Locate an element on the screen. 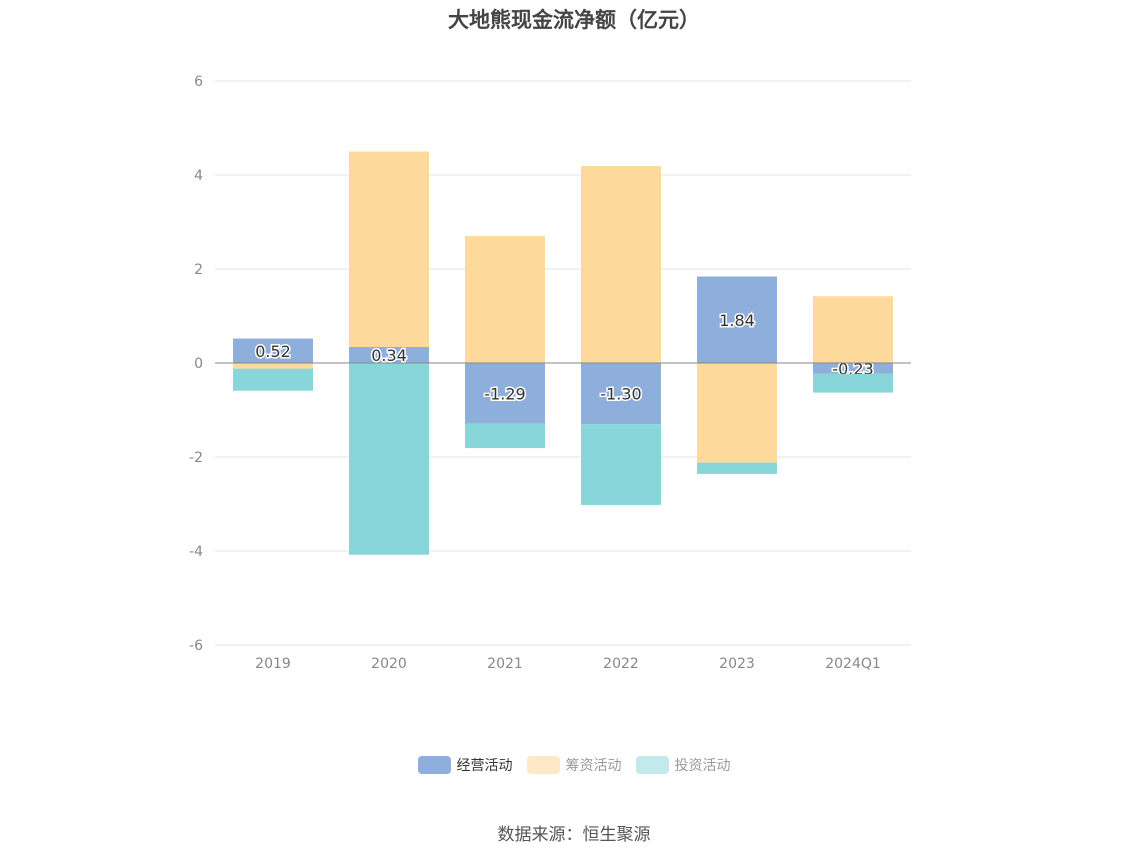 Image resolution: width=1148 pixels, height=859 pixels. x-tick-label: 2019 is located at coordinates (273, 664).